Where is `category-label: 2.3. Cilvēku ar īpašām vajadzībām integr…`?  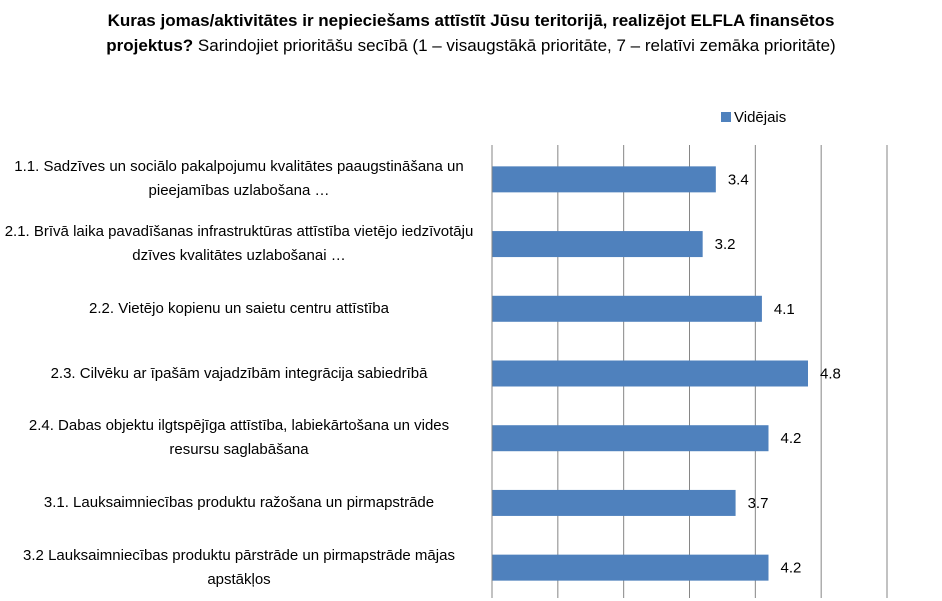 category-label: 2.3. Cilvēku ar īpašām vajadzībām integr… is located at coordinates (239, 373).